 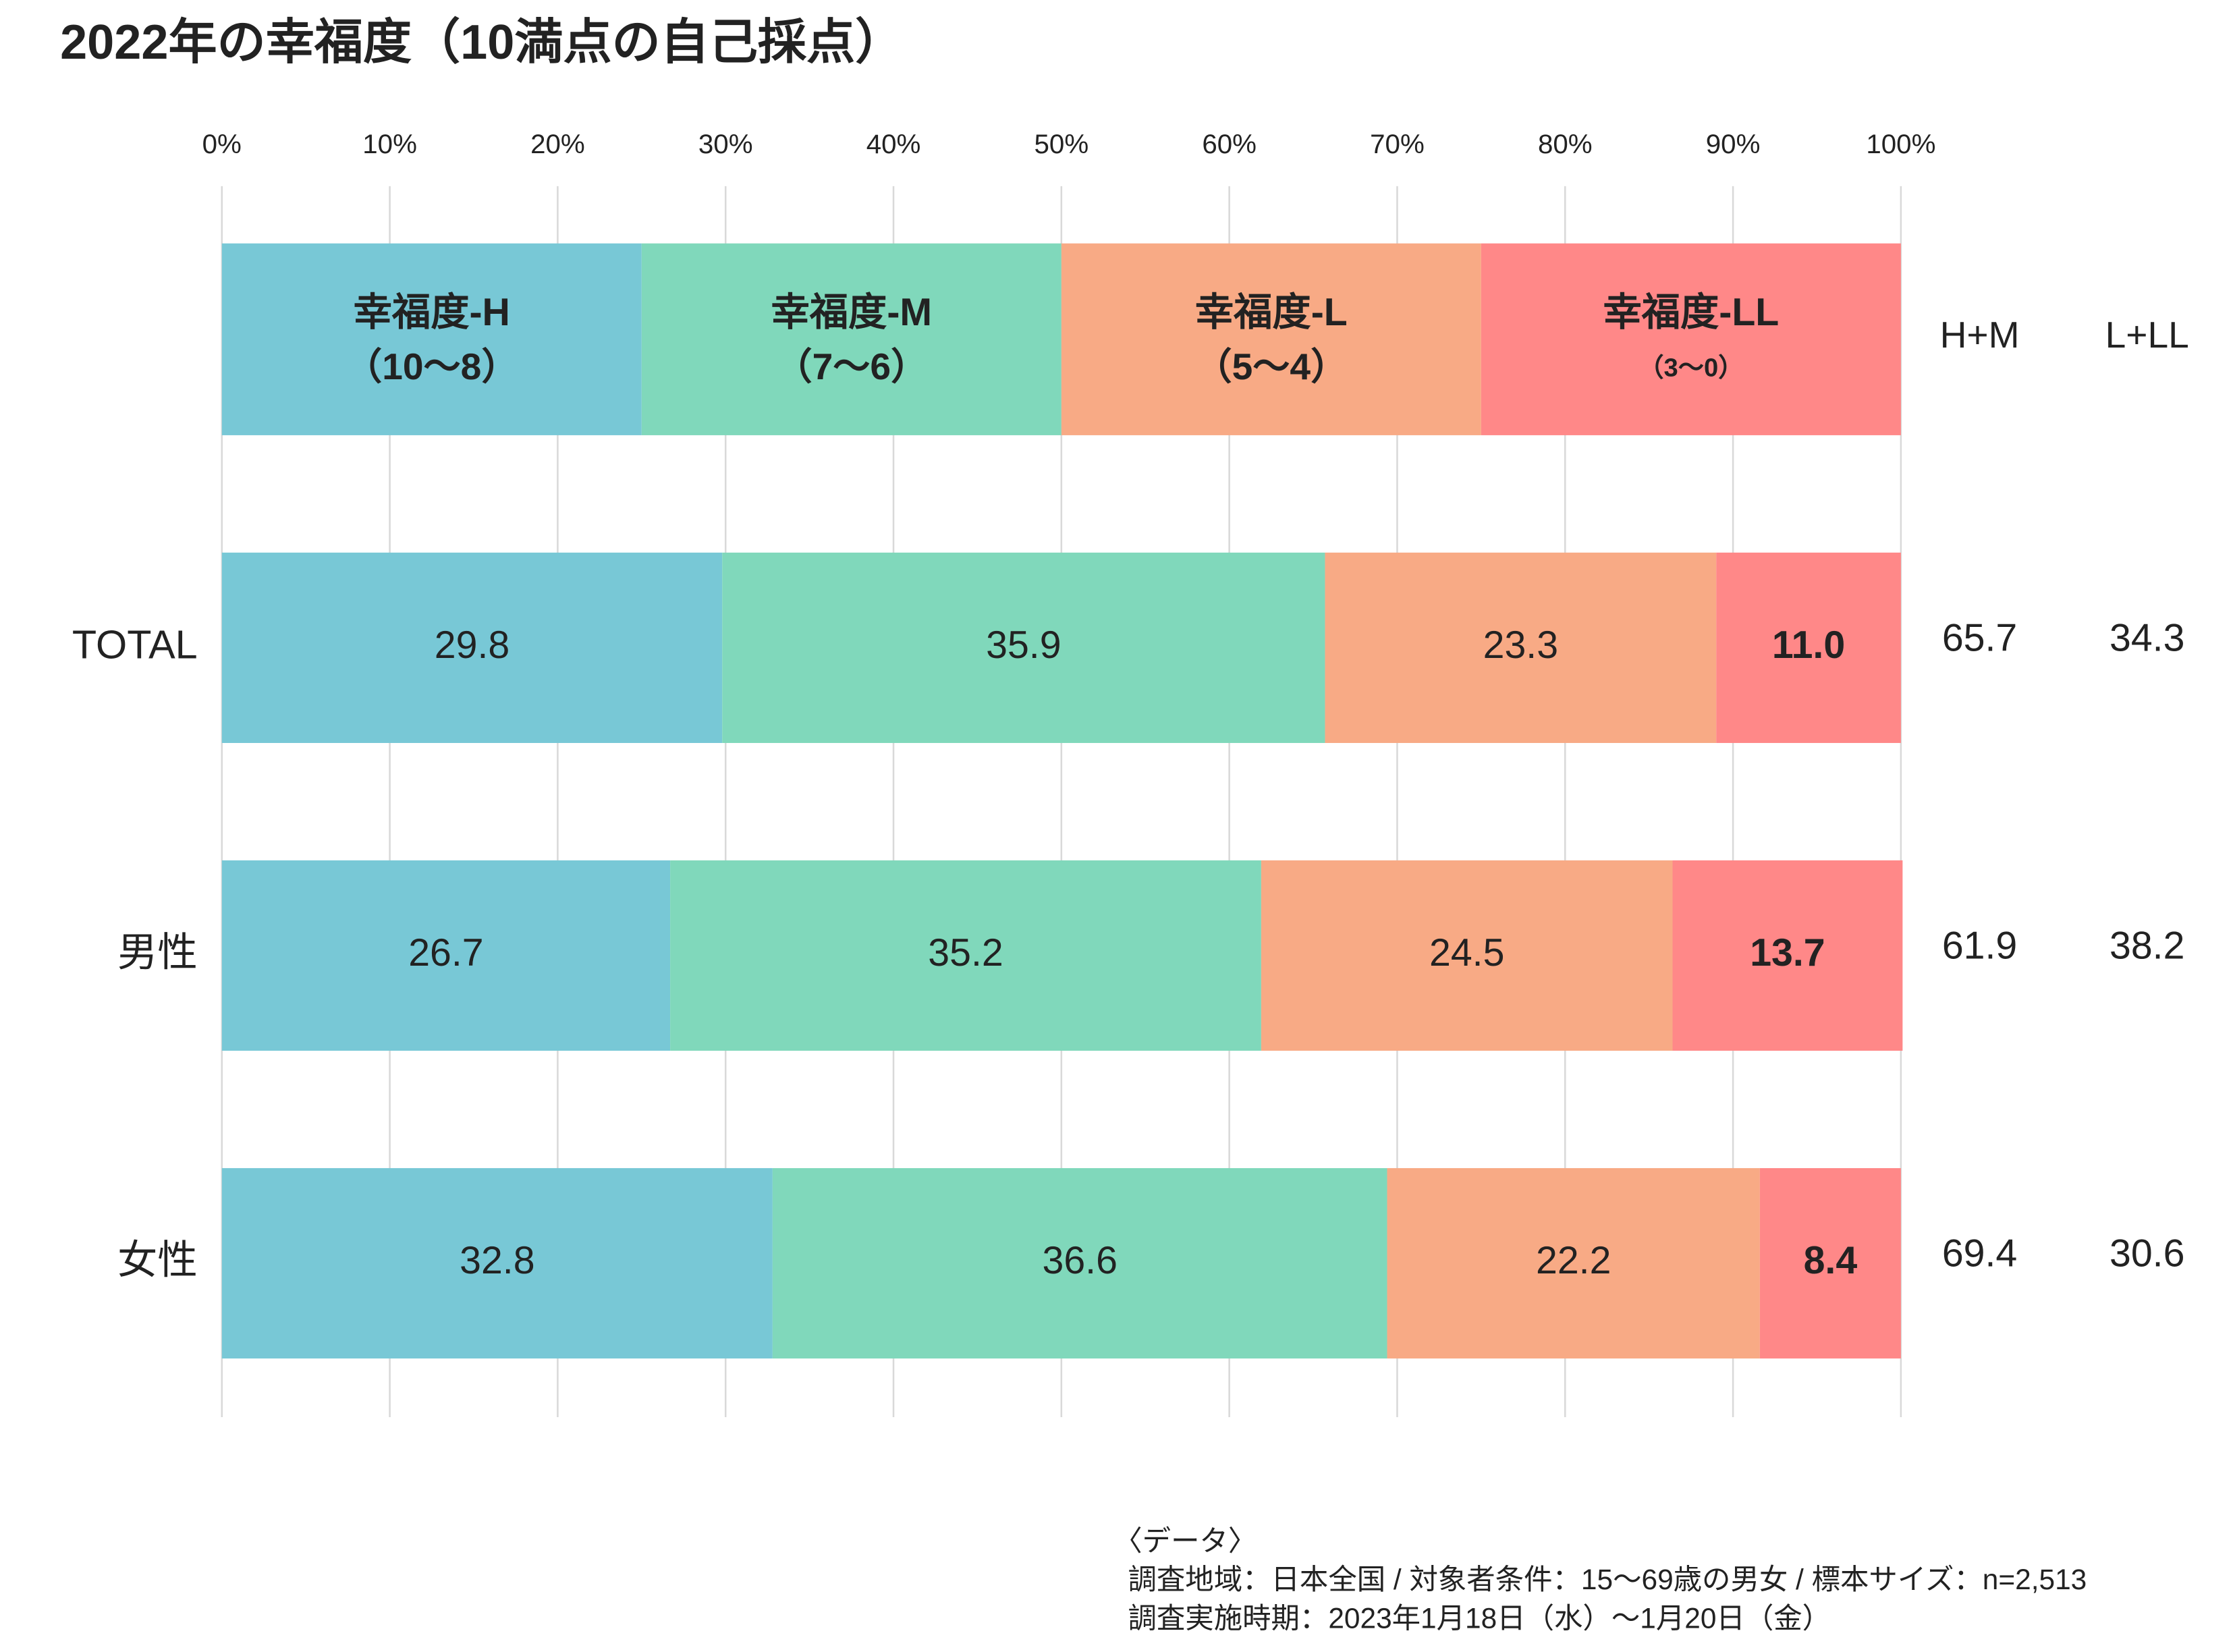 What do you see at coordinates (1573, 1260) in the screenshot?
I see `value-label: 22.2` at bounding box center [1573, 1260].